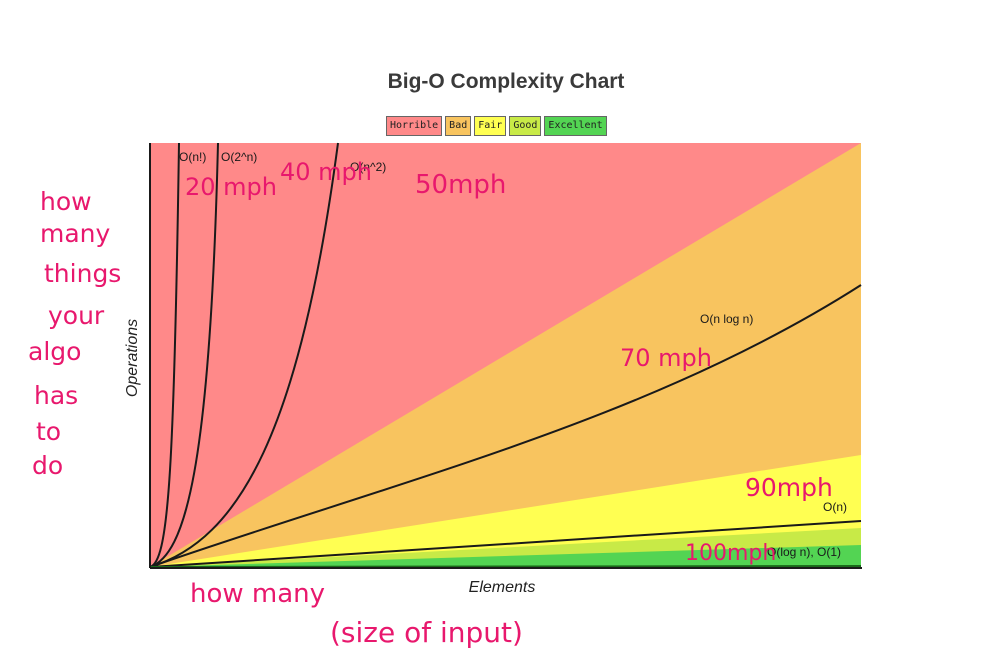  Describe the element at coordinates (505, 556) in the screenshot. I see `zone-excellent` at that location.